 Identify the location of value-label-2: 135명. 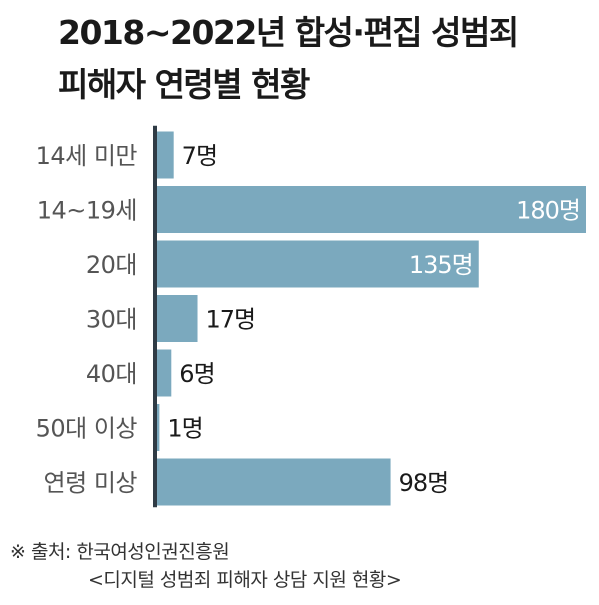
(441, 265).